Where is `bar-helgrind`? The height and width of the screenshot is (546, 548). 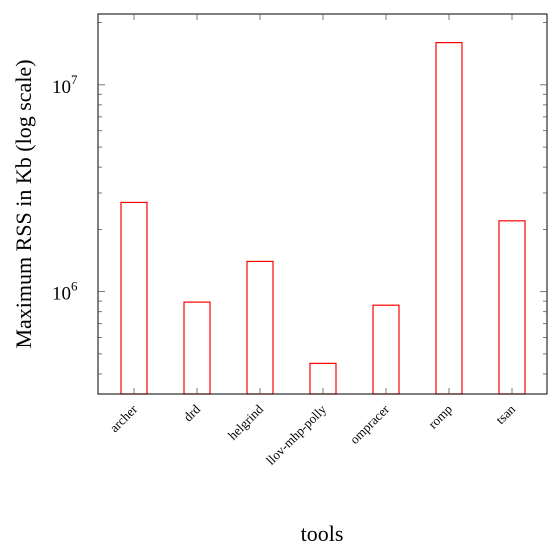
bar-helgrind is located at coordinates (260, 327).